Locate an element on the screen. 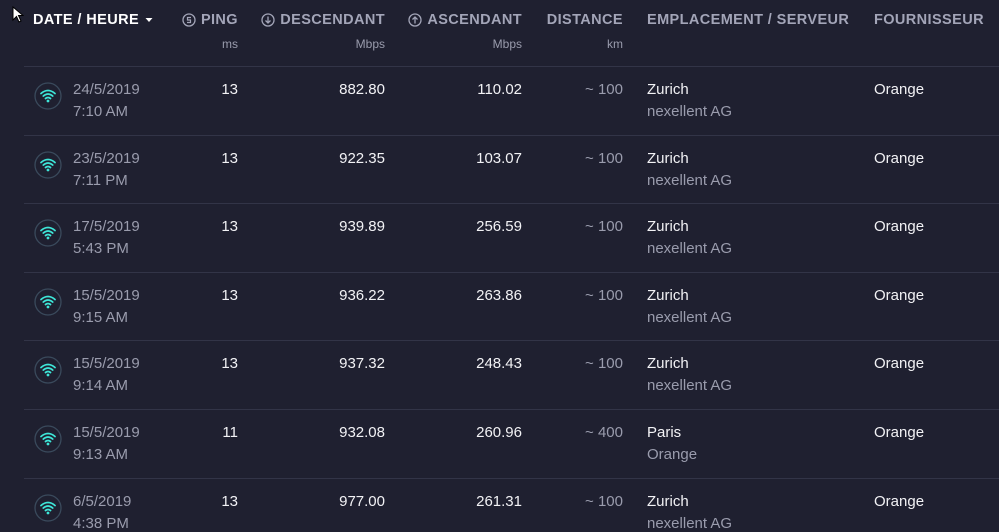 The width and height of the screenshot is (999, 532). date: 24/5/2019 is located at coordinates (106, 89).